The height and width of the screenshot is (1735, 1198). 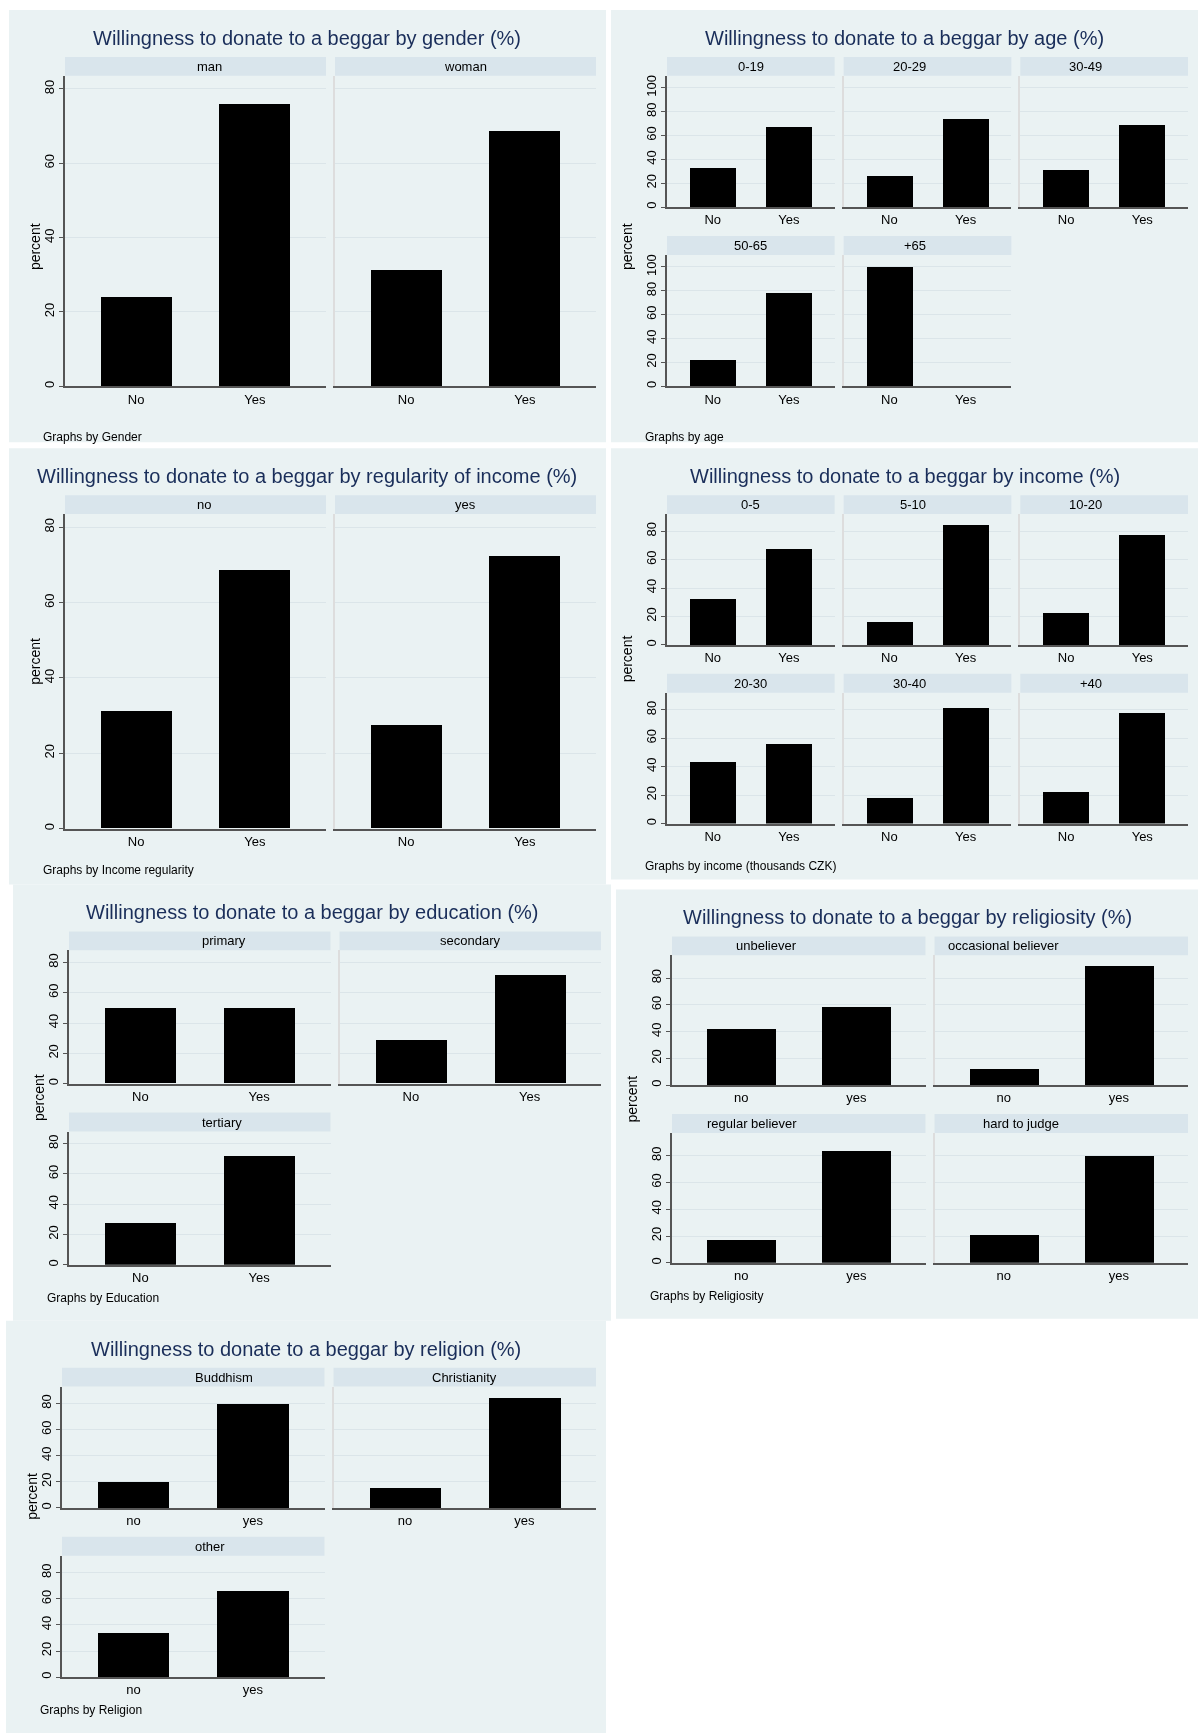 What do you see at coordinates (118, 870) in the screenshot?
I see `text: Graphs by Income regularity` at bounding box center [118, 870].